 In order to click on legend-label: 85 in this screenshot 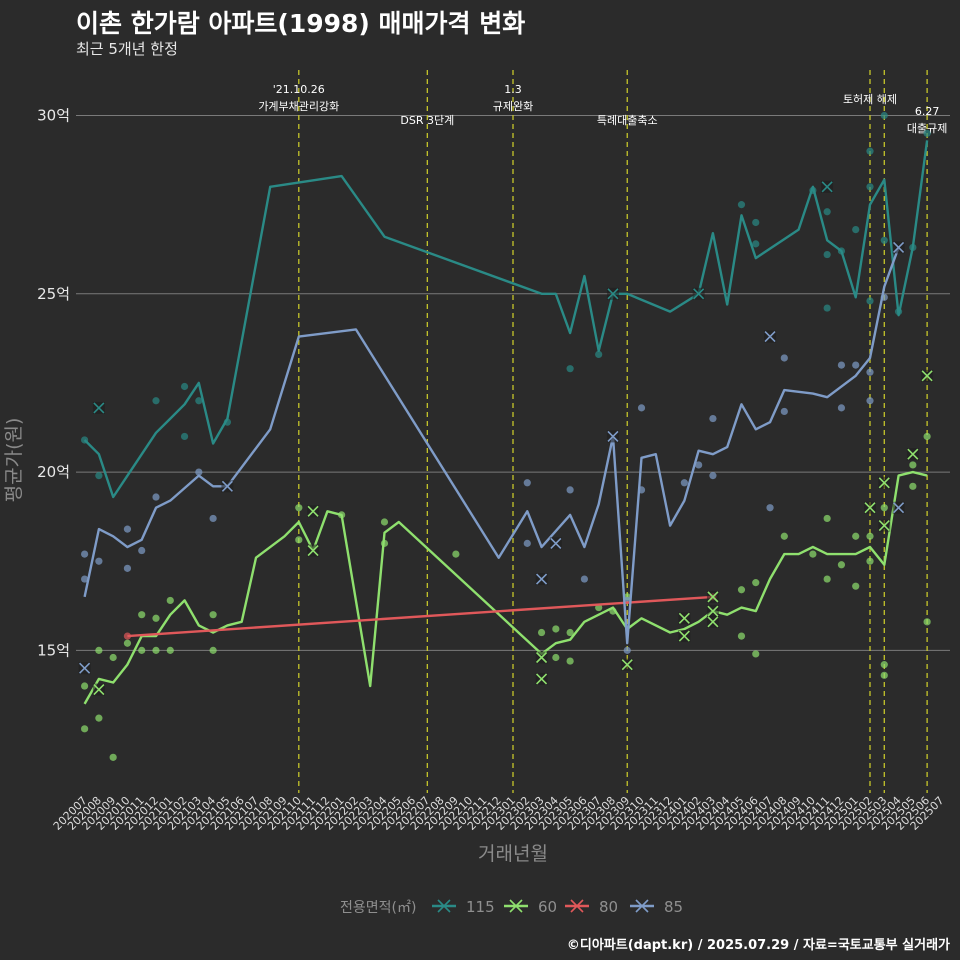, I will do `click(673, 907)`.